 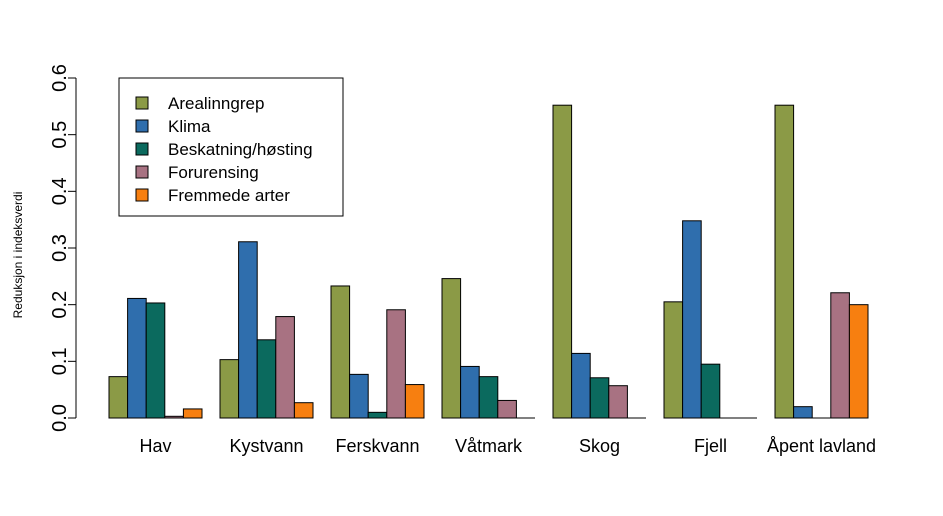 I want to click on legend-label-3: Forurensing, so click(x=213, y=172).